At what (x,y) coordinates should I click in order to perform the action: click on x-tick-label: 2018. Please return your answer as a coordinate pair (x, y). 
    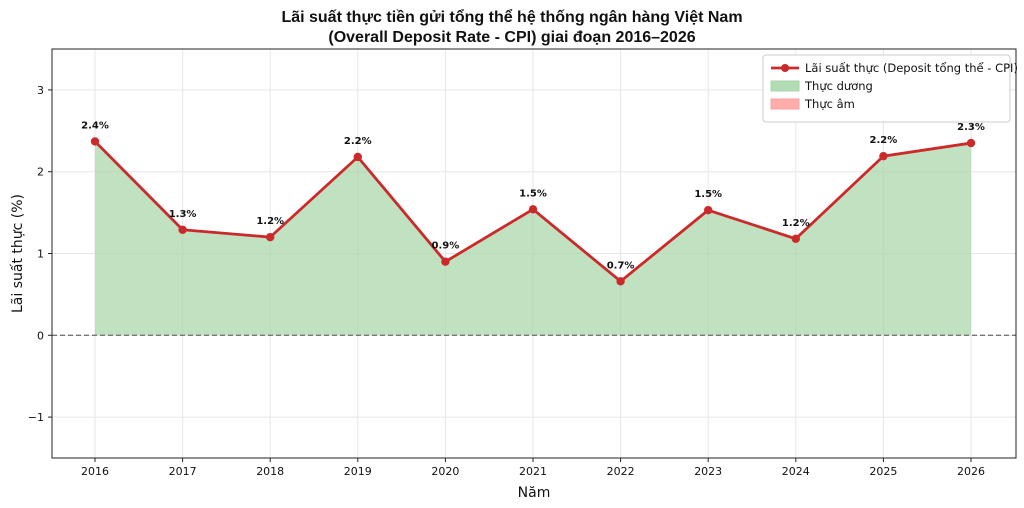
    Looking at the image, I should click on (270, 471).